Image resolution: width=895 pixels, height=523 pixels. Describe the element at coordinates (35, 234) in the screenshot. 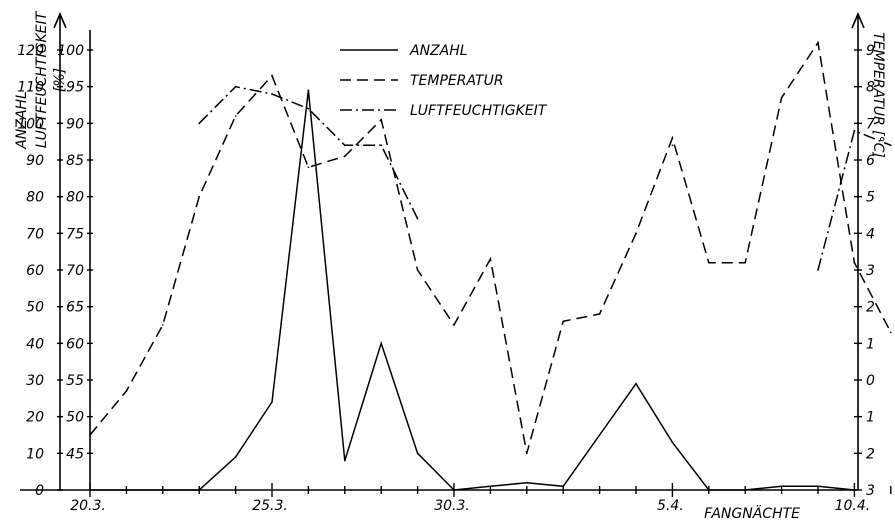

I see `anzahl-tick-label: 70` at that location.